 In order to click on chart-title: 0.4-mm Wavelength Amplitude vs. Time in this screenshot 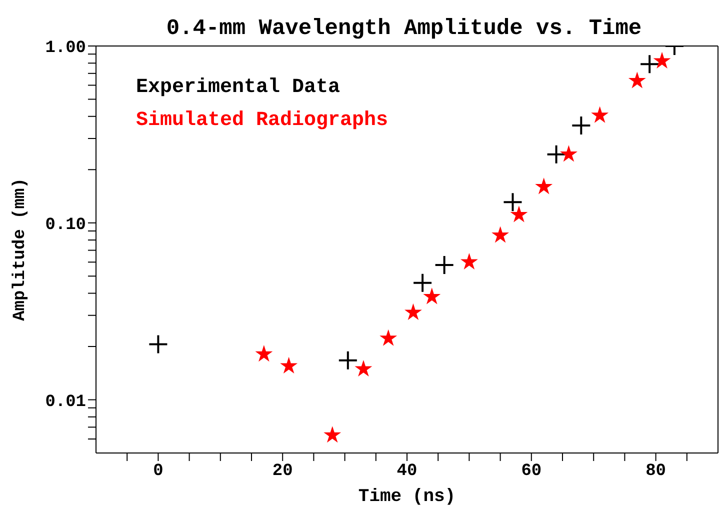, I will do `click(404, 28)`.